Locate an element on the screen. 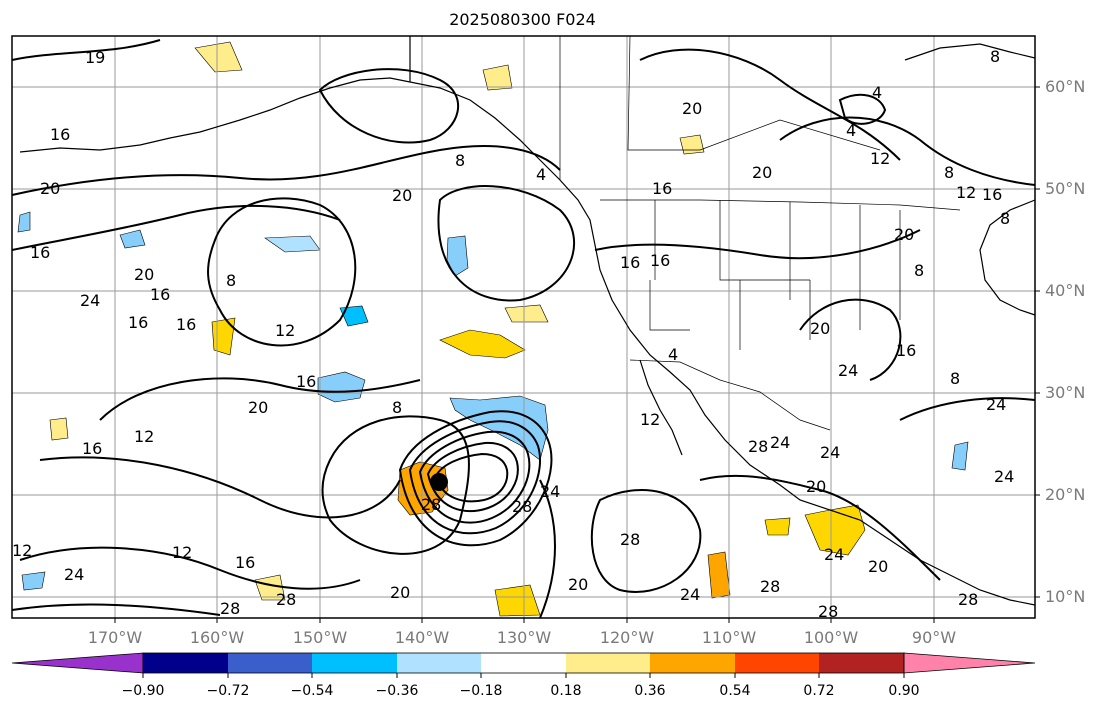 The width and height of the screenshot is (1105, 712). lat-label: 50°N is located at coordinates (1065, 188).